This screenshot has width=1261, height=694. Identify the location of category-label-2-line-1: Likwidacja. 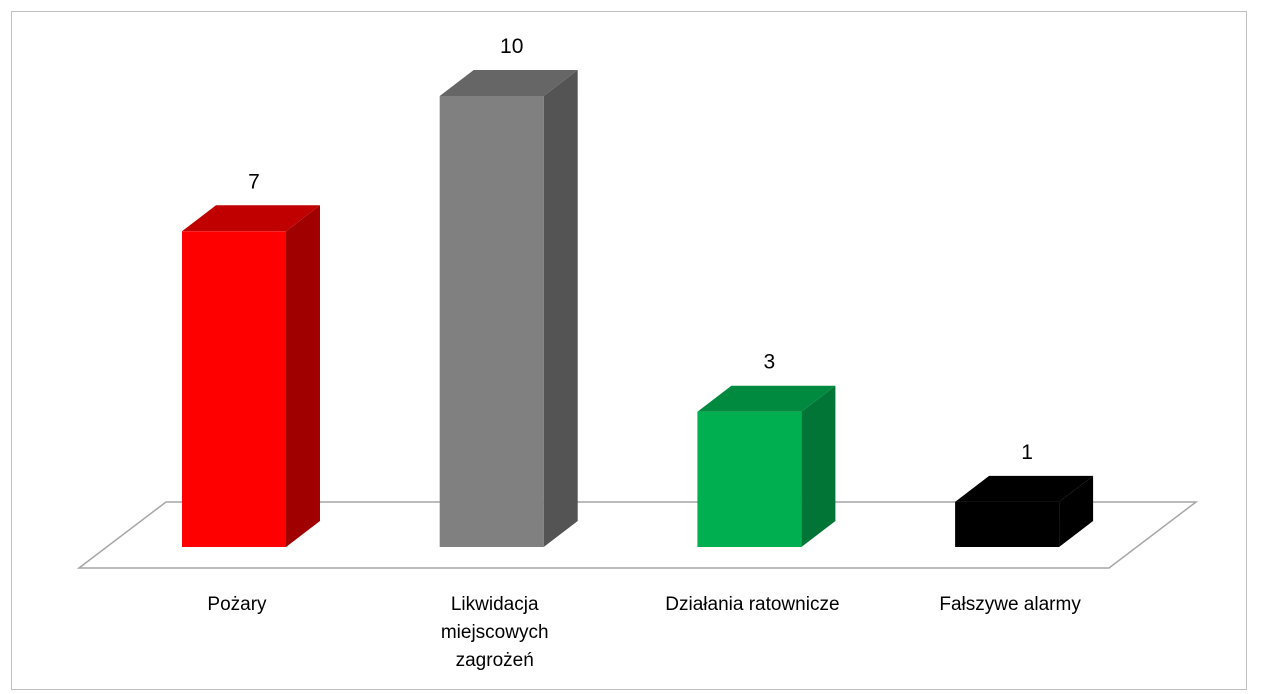
(495, 604).